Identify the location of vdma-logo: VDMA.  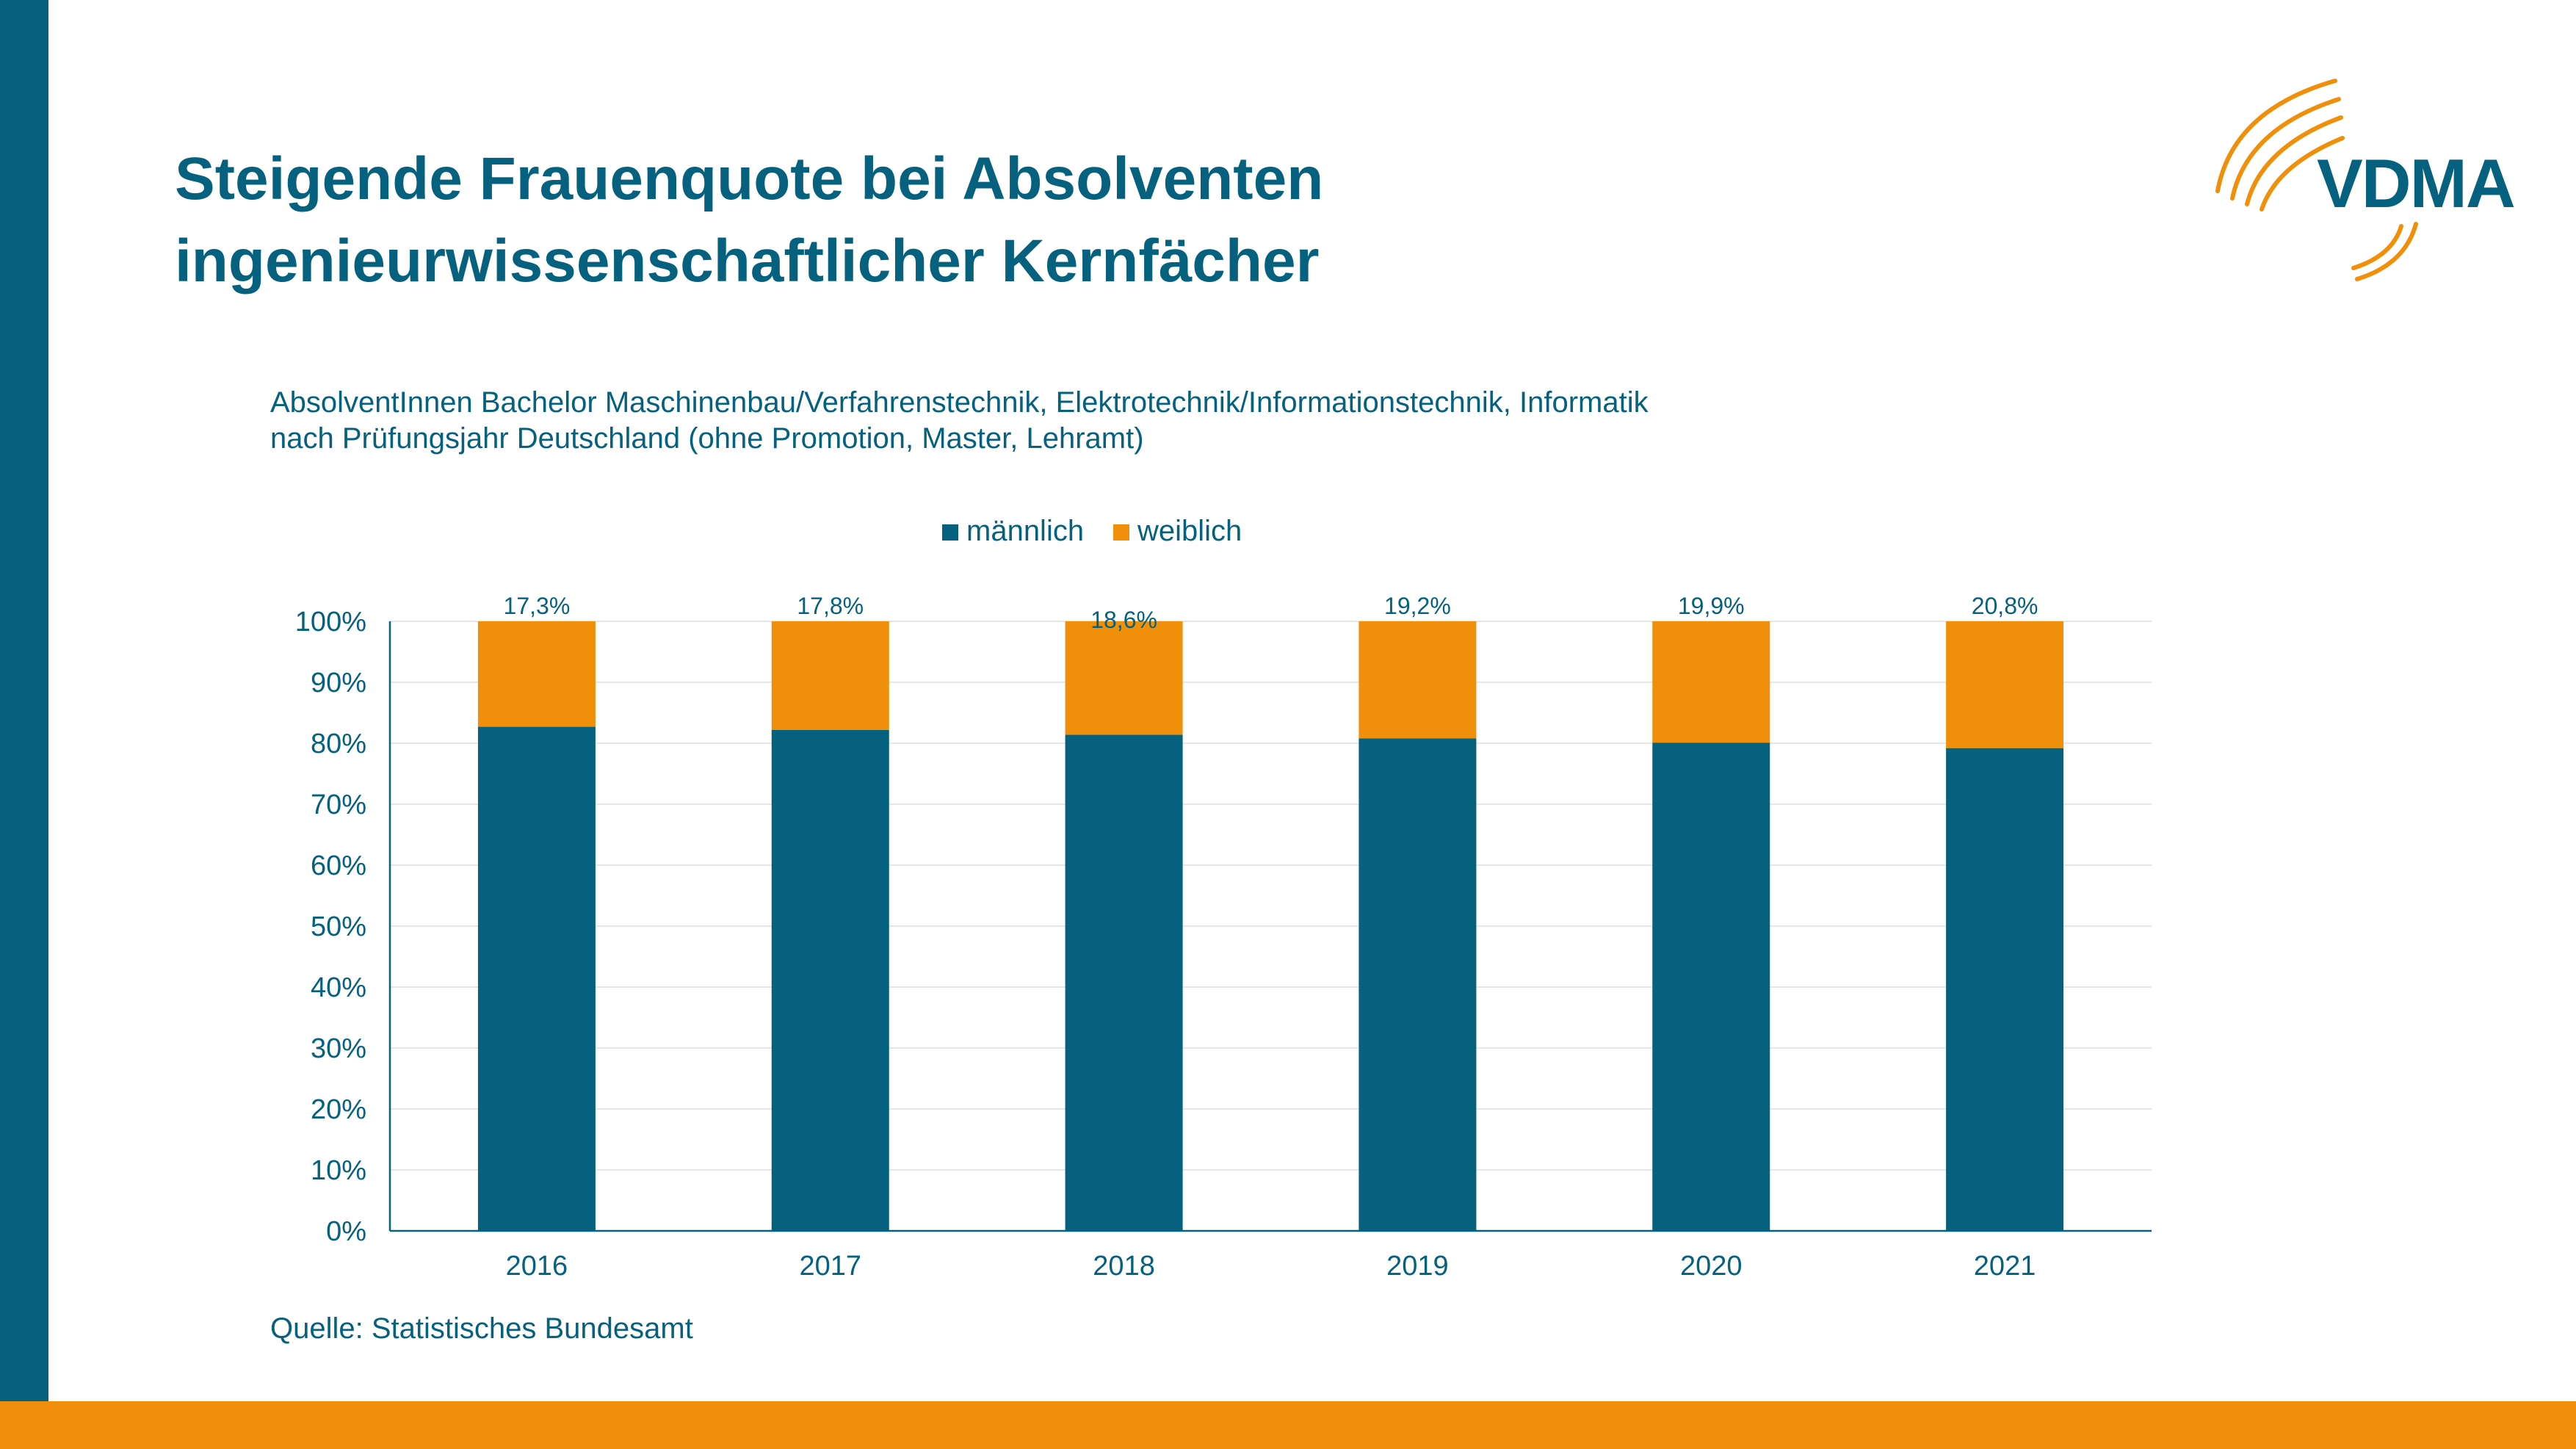
(2372, 183).